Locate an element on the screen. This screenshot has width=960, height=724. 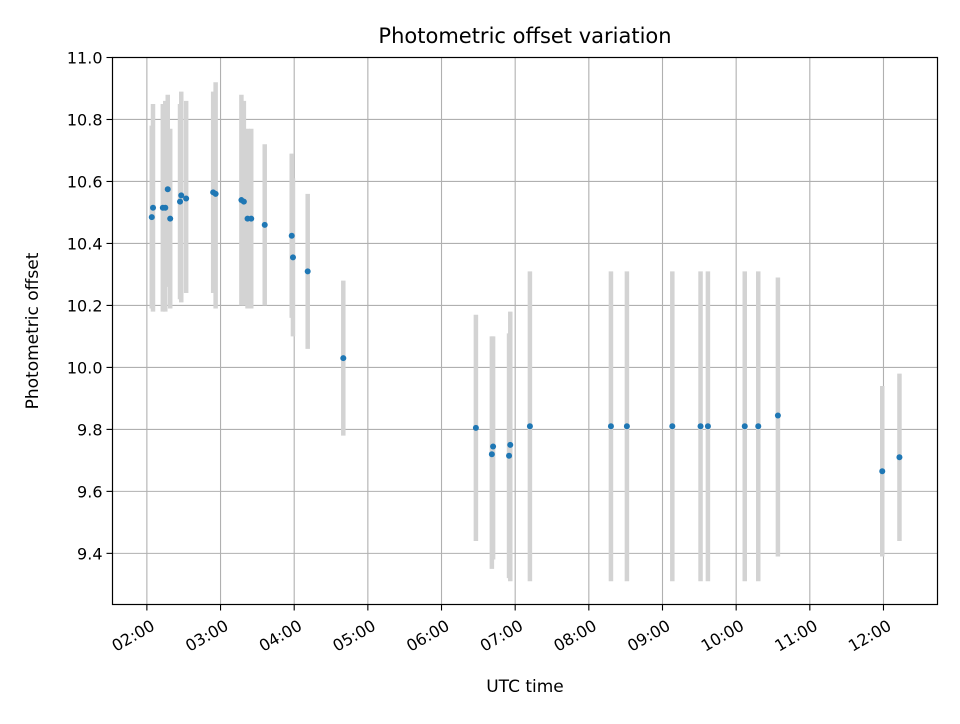
y-tick-label: 10.6 is located at coordinates (85, 181).